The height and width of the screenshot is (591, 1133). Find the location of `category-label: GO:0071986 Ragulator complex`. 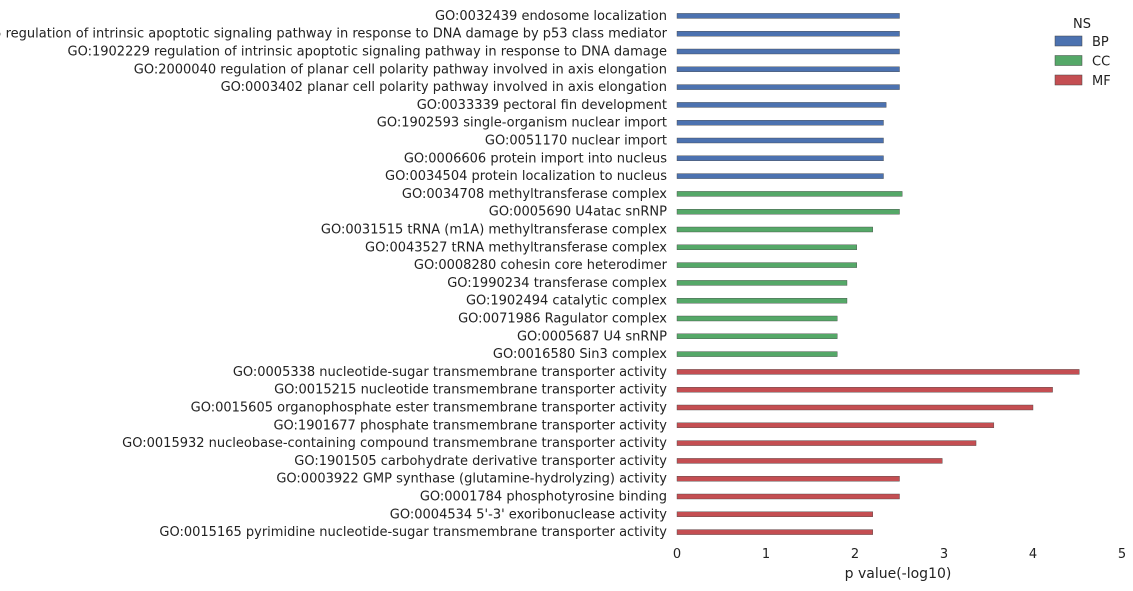

category-label: GO:0071986 Ragulator complex is located at coordinates (562, 319).